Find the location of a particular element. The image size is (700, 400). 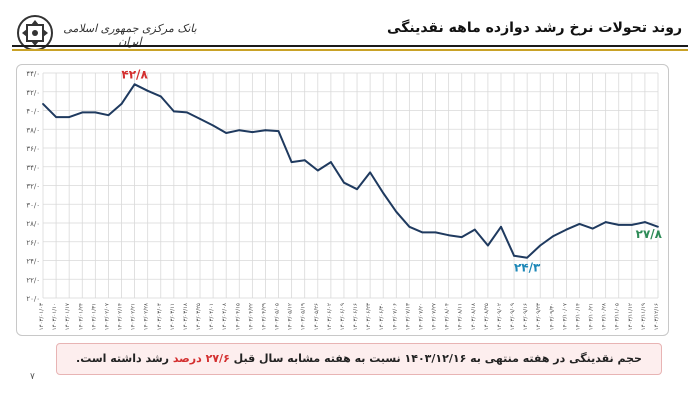

x-tick-label: ۱۴۰۳/۰۵/۱۹ is located at coordinates (304, 316).